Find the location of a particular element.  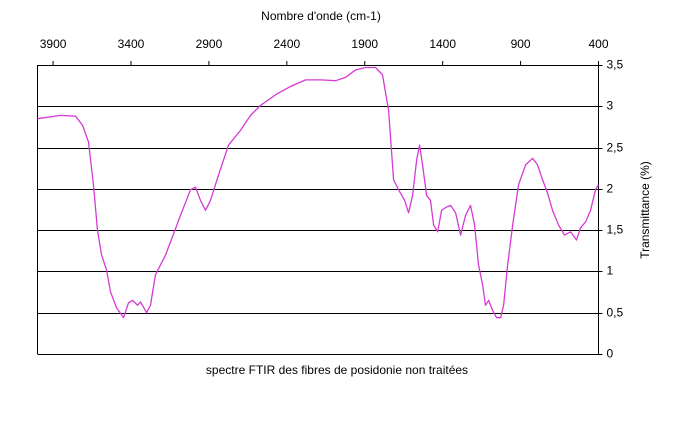

y-tick-label: 2,5 is located at coordinates (615, 148).